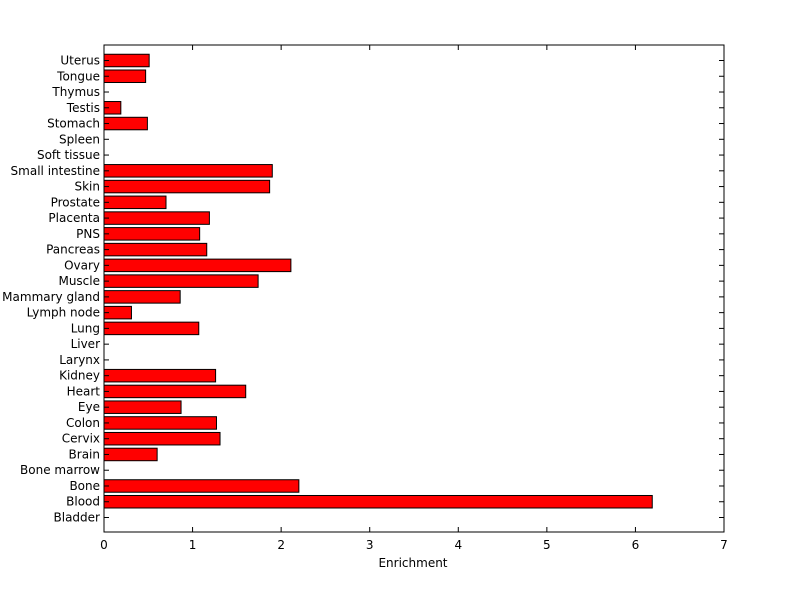  What do you see at coordinates (79, 376) in the screenshot?
I see `y-tick-label-kidney: Kidney` at bounding box center [79, 376].